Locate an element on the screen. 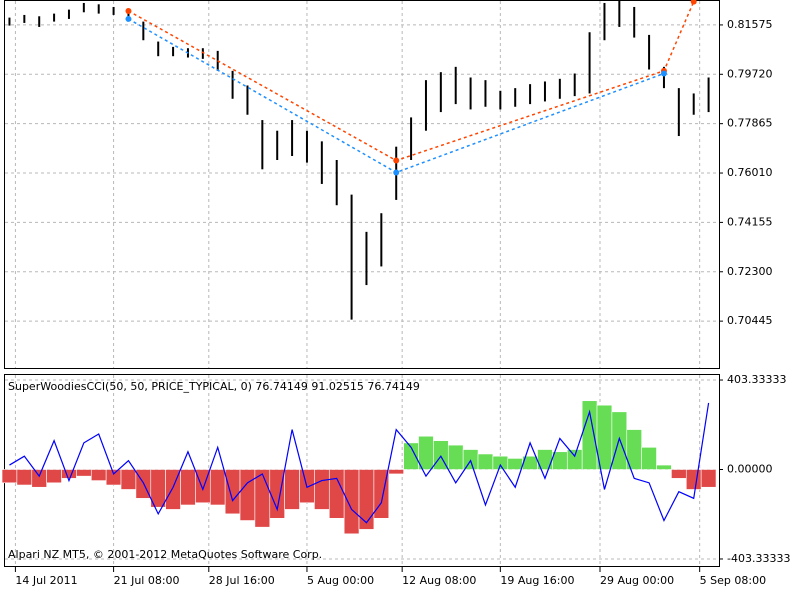 Image resolution: width=800 pixels, height=600 pixels. x-tick-label: 14 Jul 2011 is located at coordinates (46, 580).